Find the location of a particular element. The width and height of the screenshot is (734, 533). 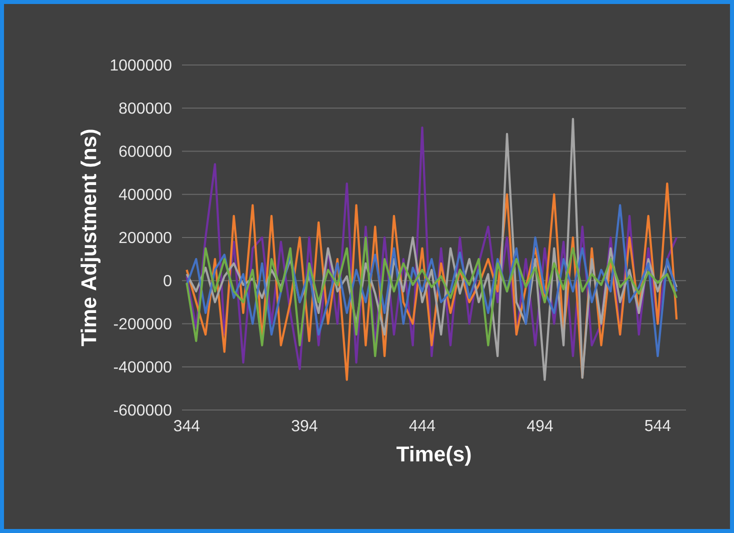

y-axis-title: Time Adjustment (ns) is located at coordinates (90, 238).